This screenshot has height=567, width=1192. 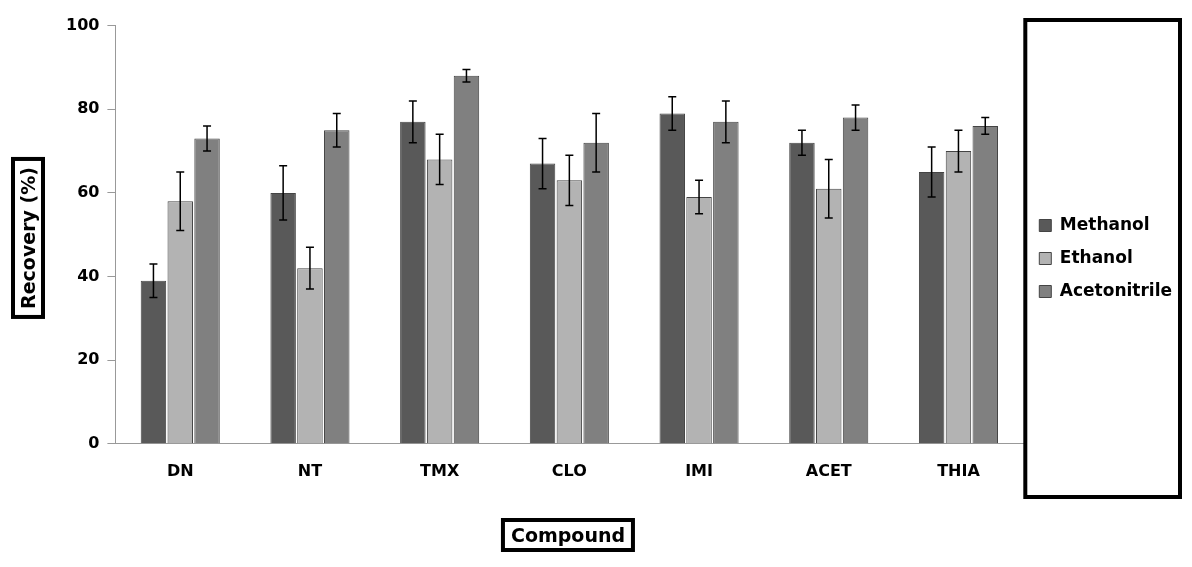 What do you see at coordinates (94, 442) in the screenshot?
I see `y-tick-label: 0` at bounding box center [94, 442].